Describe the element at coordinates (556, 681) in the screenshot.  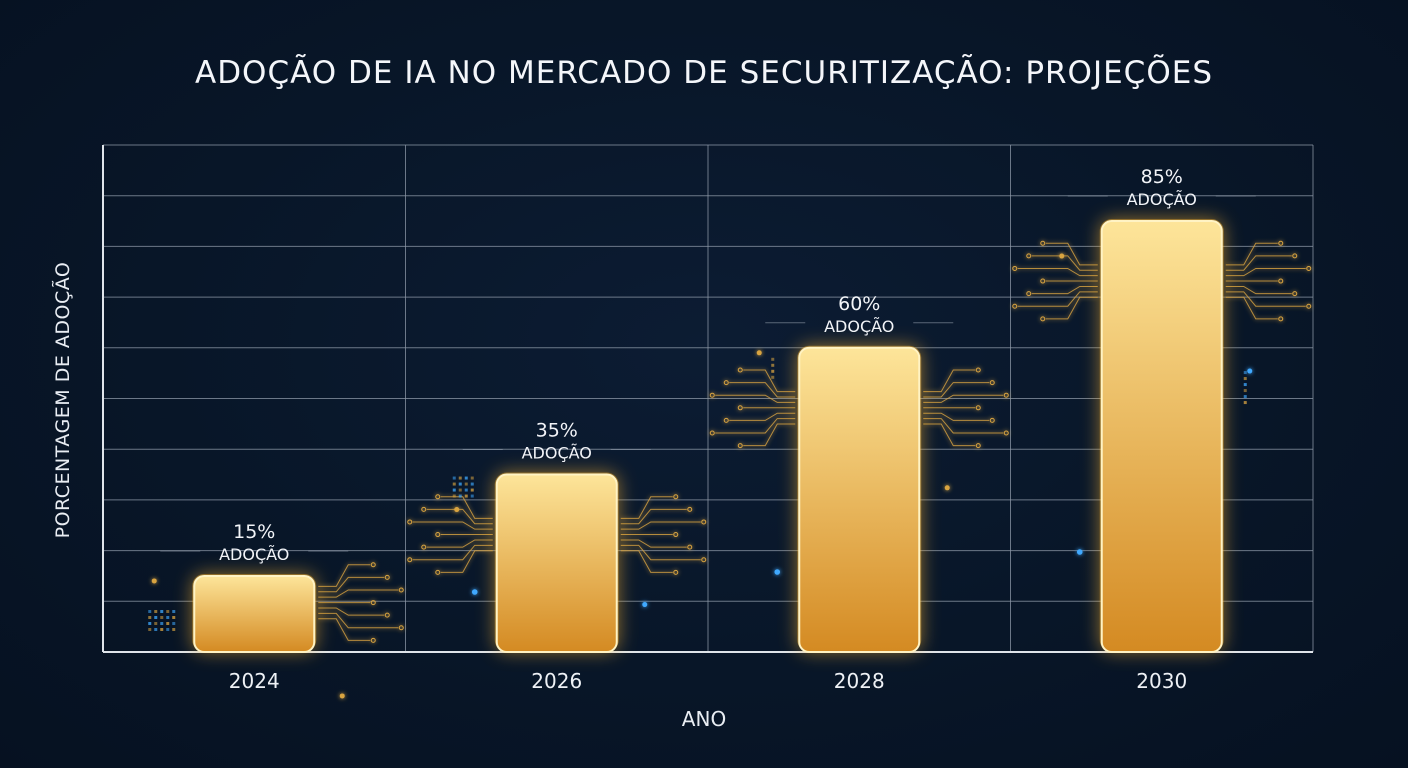
I see `x-tick-label-2026: 2026` at that location.